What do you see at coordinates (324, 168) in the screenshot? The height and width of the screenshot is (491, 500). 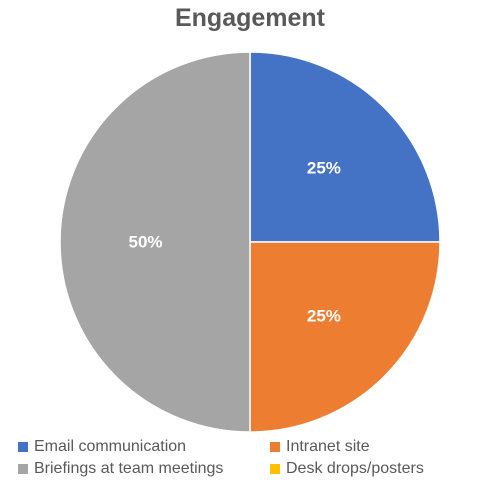 I see `data-label-email-communication: 25%` at bounding box center [324, 168].